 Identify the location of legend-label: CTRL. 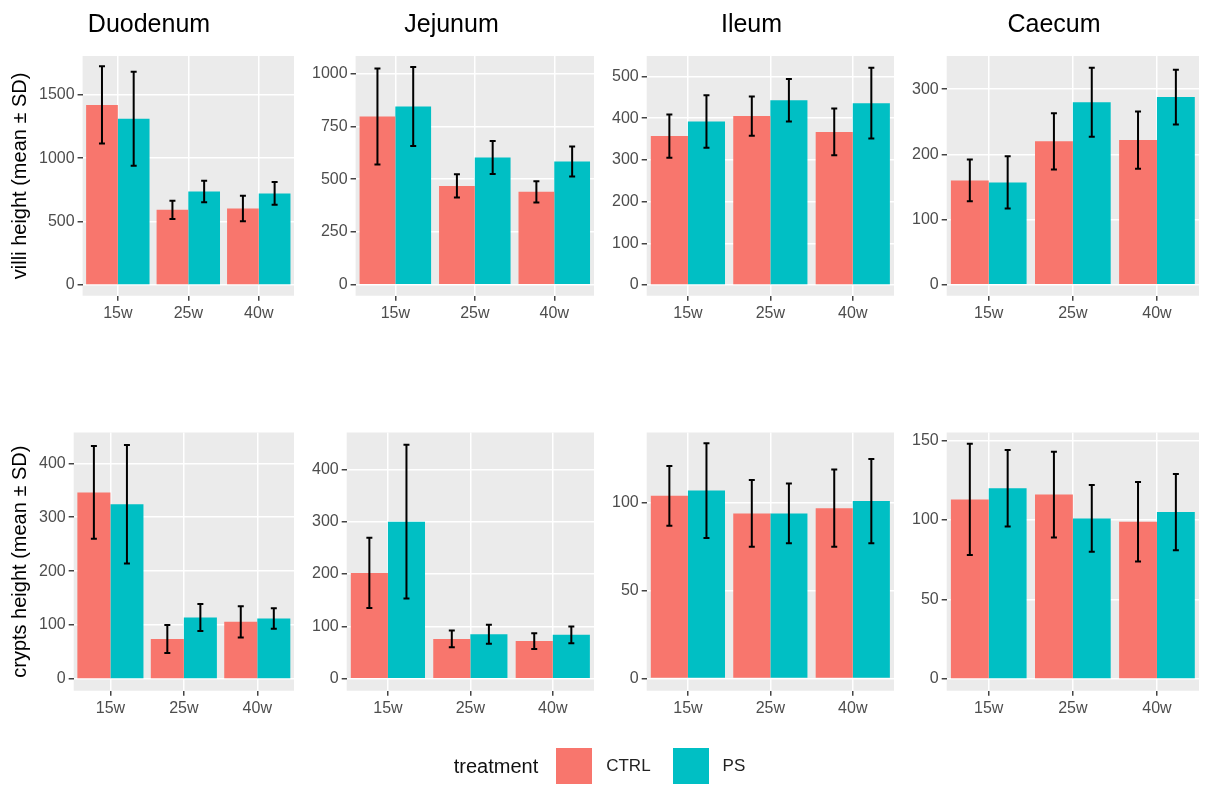
(628, 766).